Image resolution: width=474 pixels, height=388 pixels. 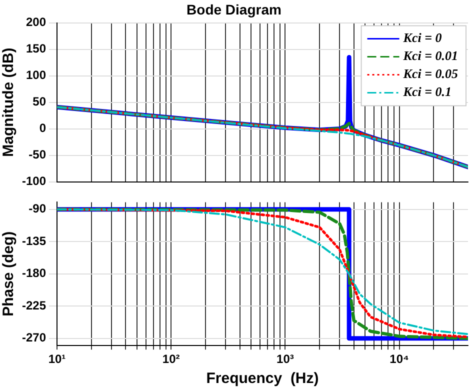 What do you see at coordinates (37, 155) in the screenshot?
I see `y-tick-label: -50` at bounding box center [37, 155].